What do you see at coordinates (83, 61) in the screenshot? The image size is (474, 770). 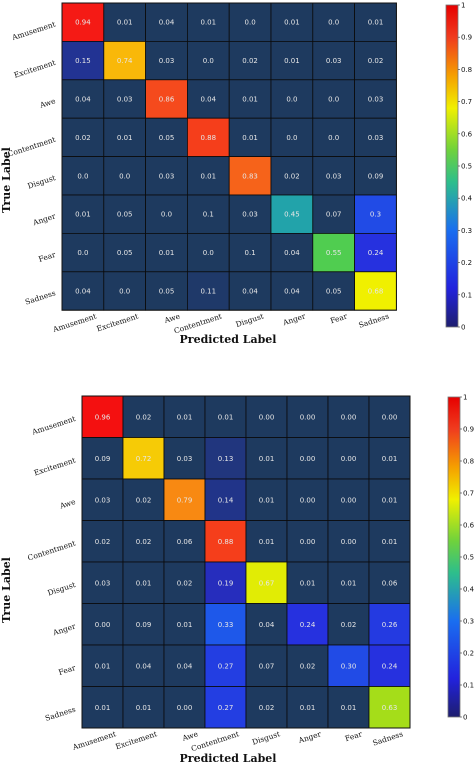 I see `cell-value-label: 0.15` at bounding box center [83, 61].